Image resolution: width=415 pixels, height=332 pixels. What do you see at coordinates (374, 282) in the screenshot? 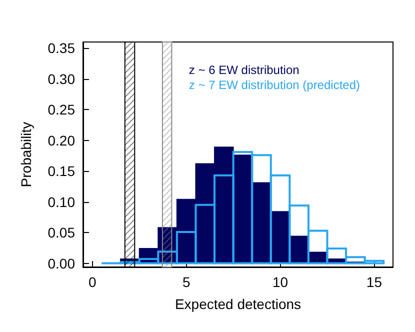
I see `x-tick-label: 15` at bounding box center [374, 282].